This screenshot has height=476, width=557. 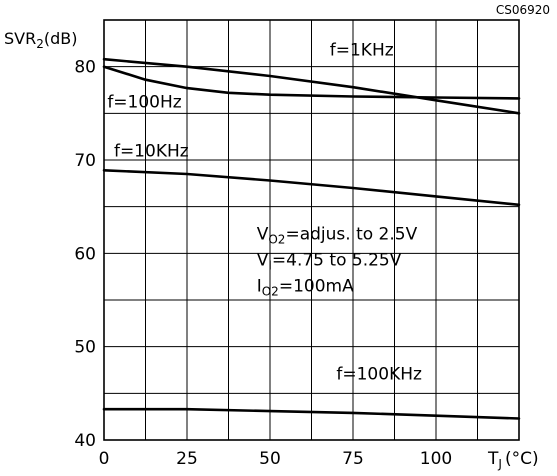 What do you see at coordinates (337, 260) in the screenshot?
I see `condition-value: =4.75 to 5.25V` at bounding box center [337, 260].